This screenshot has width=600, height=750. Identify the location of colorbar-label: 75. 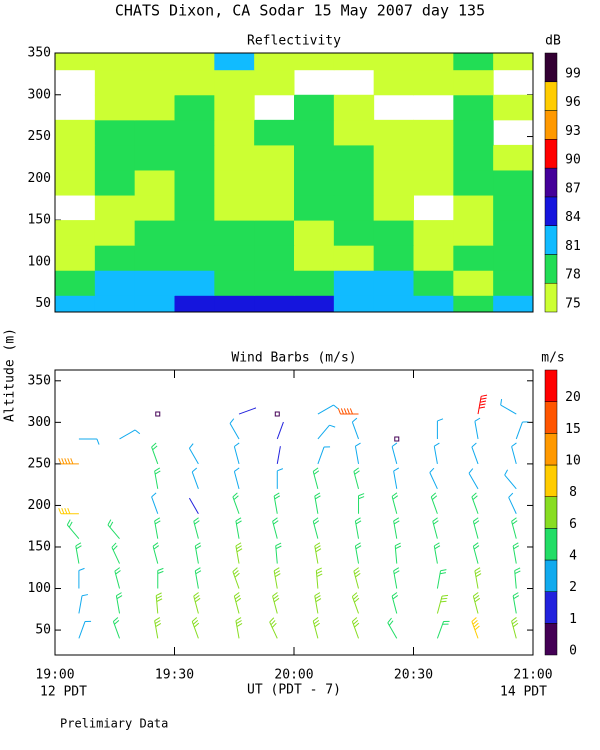
(573, 304).